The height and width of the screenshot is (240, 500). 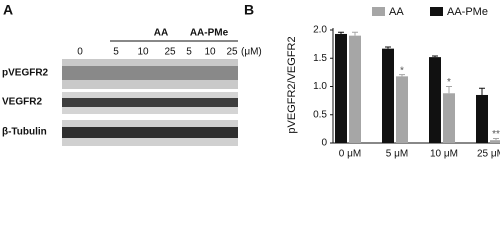 I want to click on y-tick-label: 1.5, so click(x=320, y=58).